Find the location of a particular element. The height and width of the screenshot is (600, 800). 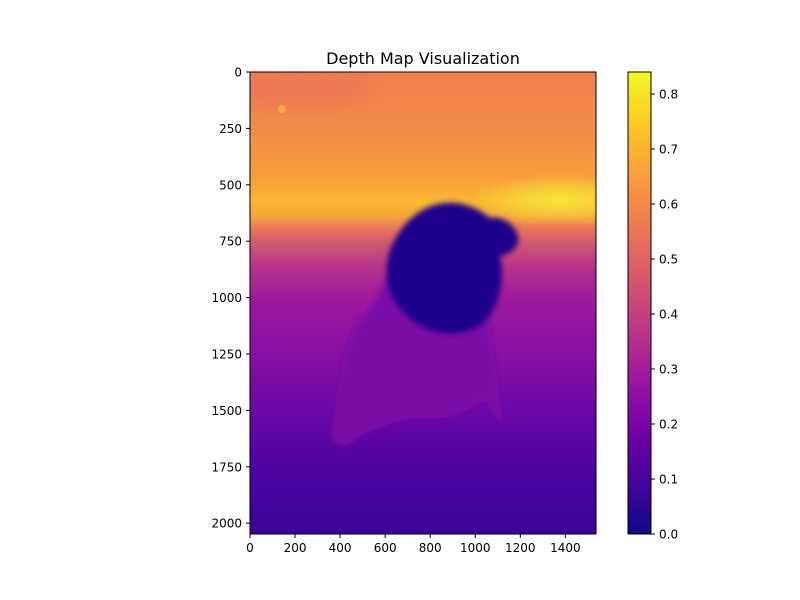

y-tick-label: 250 is located at coordinates (230, 129).